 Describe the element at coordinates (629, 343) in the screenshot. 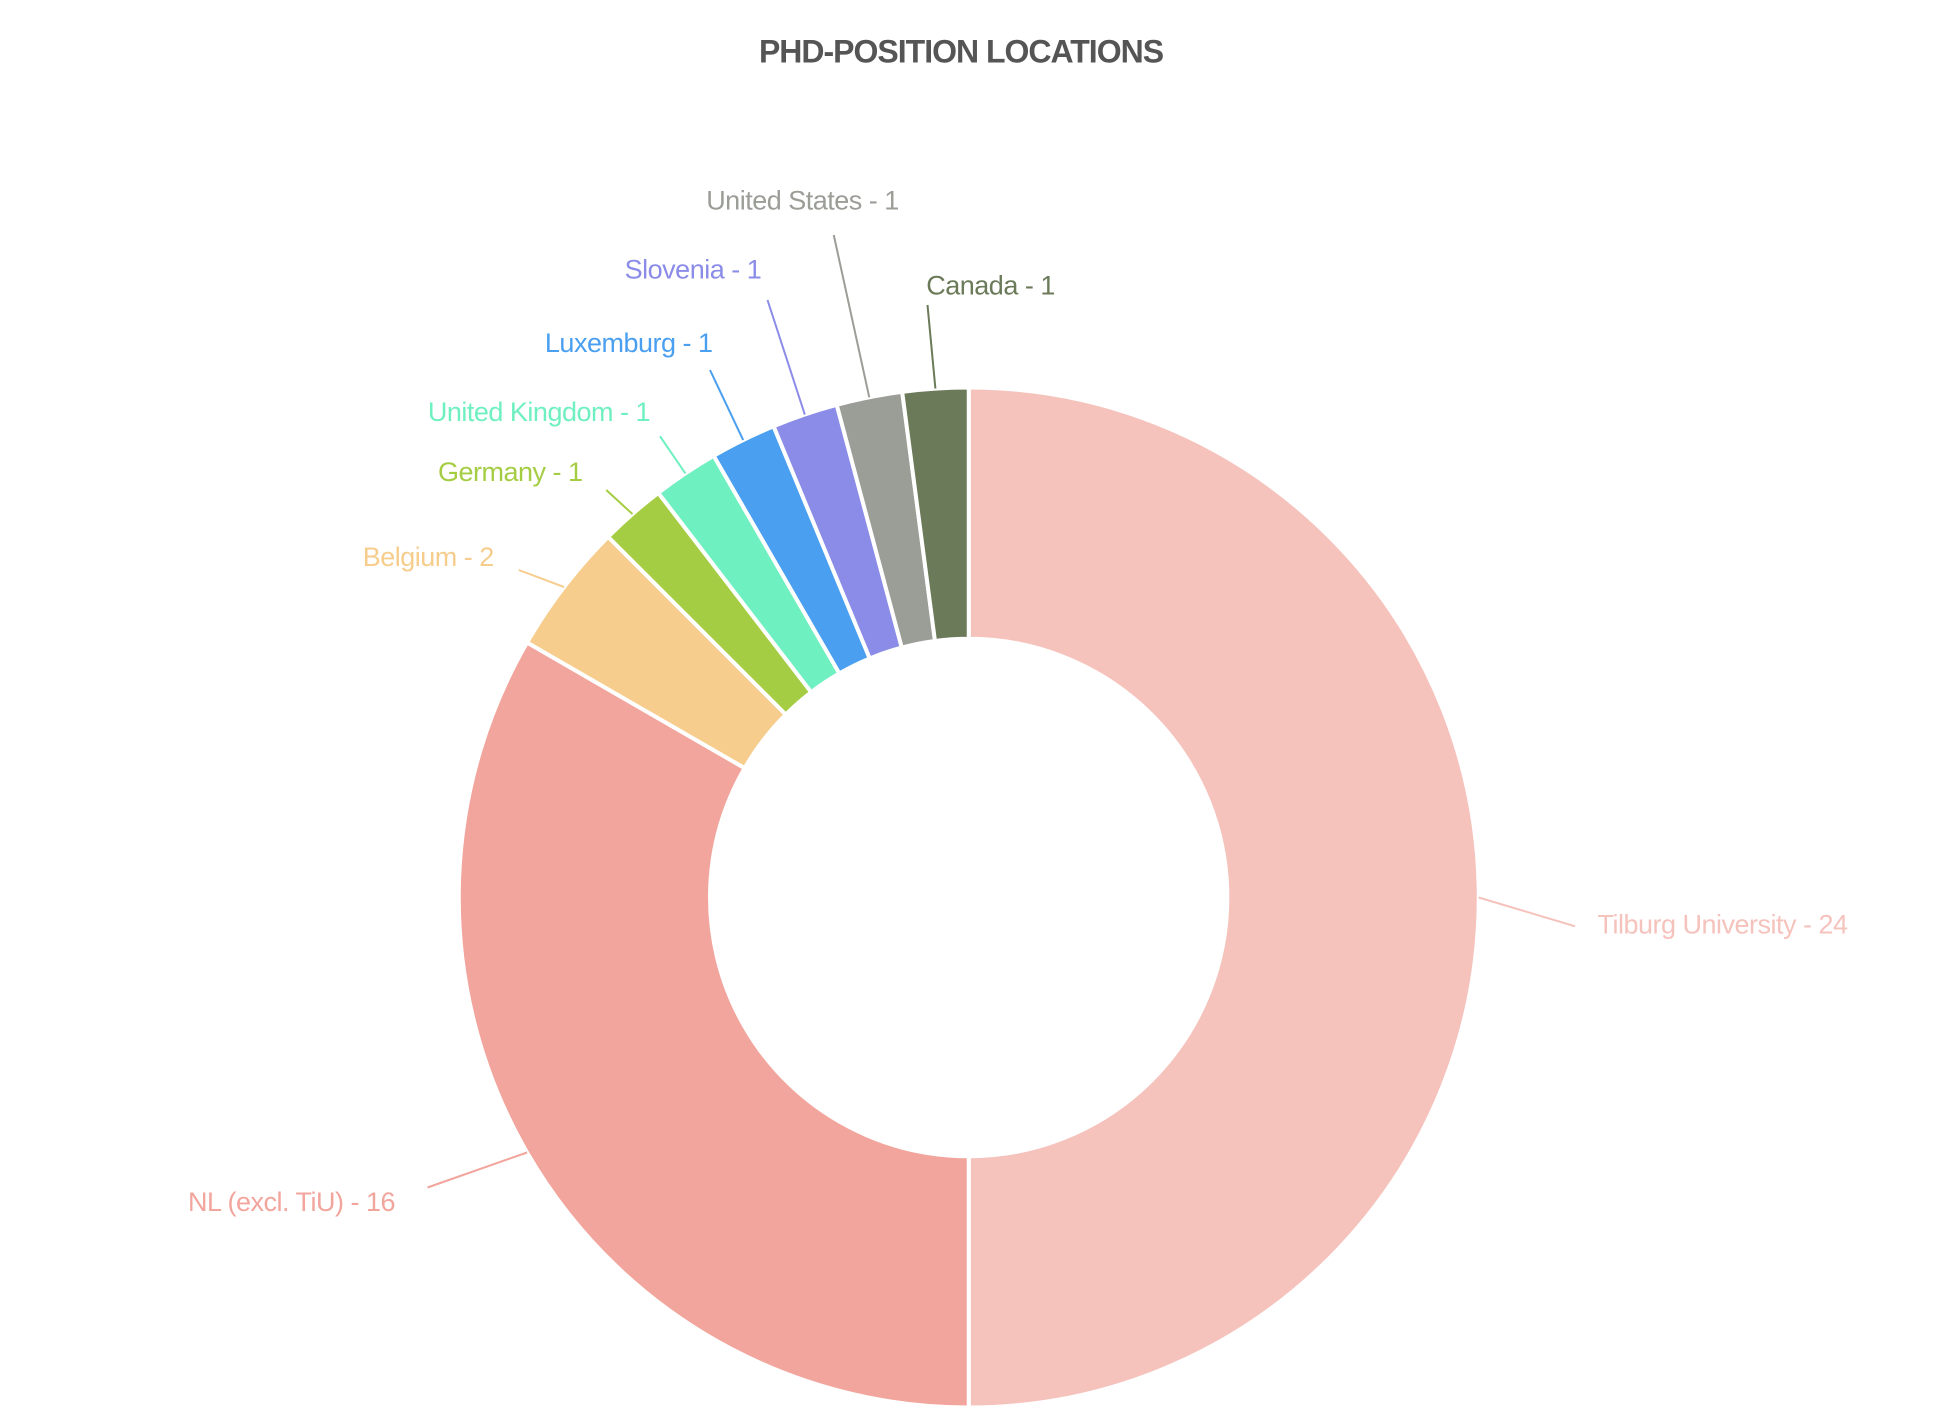

I see `slice-label: Luxemburg - 1` at that location.